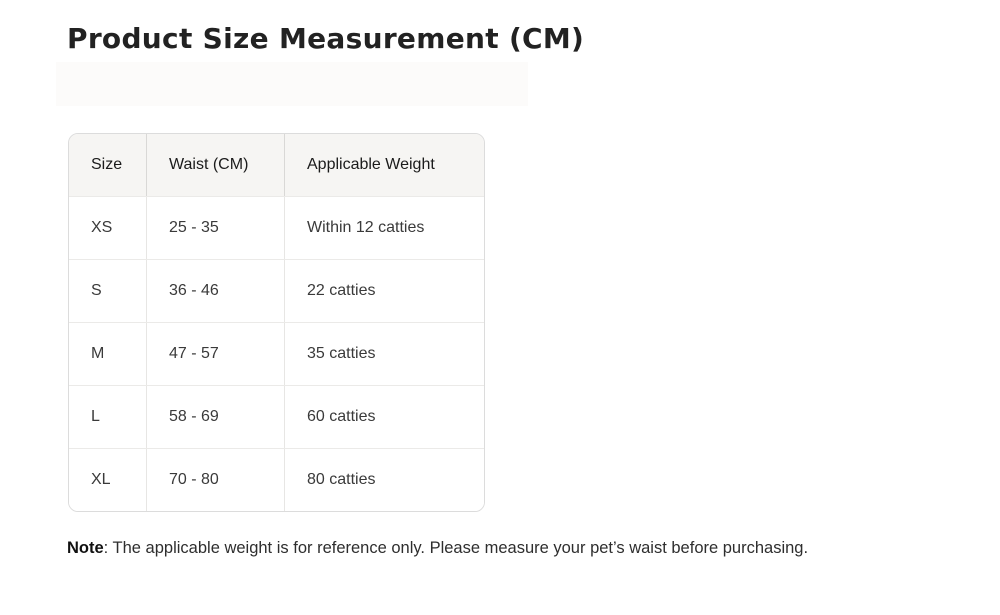  Describe the element at coordinates (215, 165) in the screenshot. I see `column-header-waist: Waist (CM)` at that location.